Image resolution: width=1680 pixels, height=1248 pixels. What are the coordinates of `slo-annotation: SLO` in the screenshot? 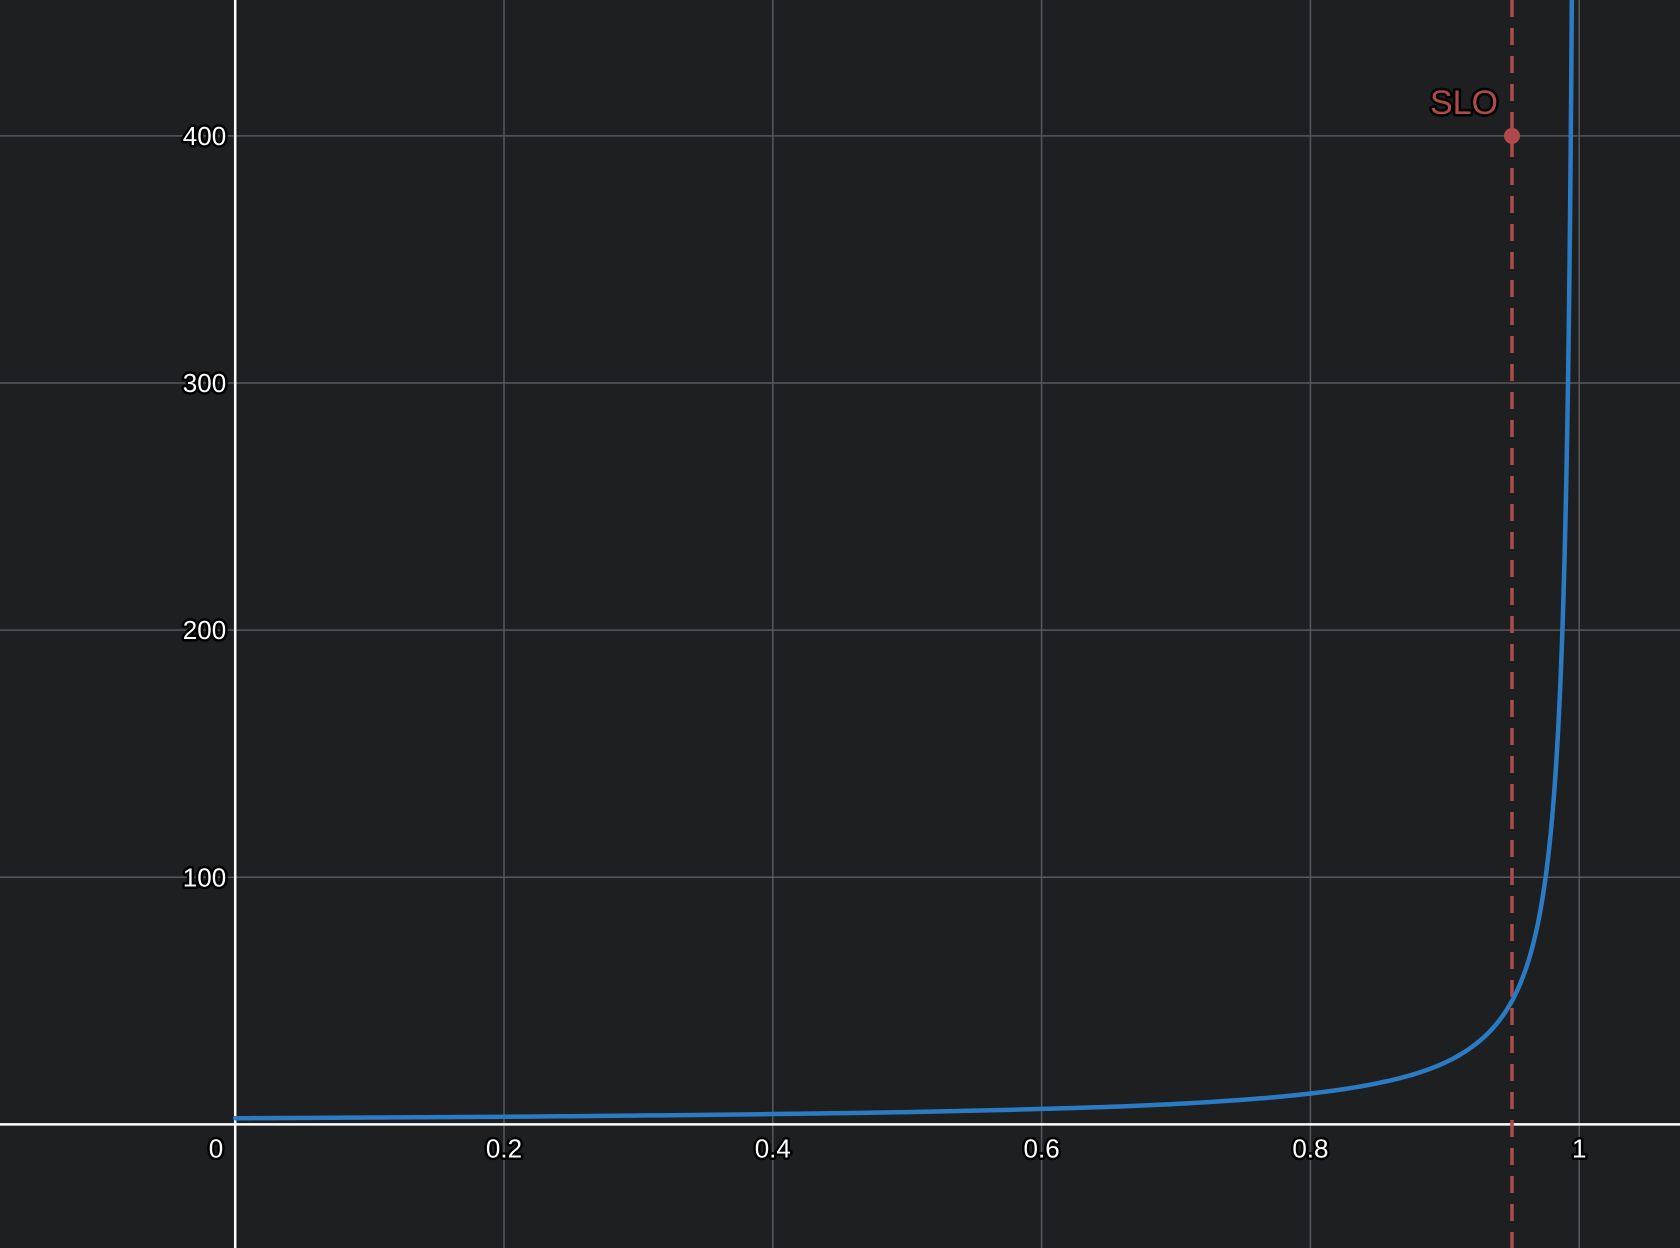 It's located at (1473, 624).